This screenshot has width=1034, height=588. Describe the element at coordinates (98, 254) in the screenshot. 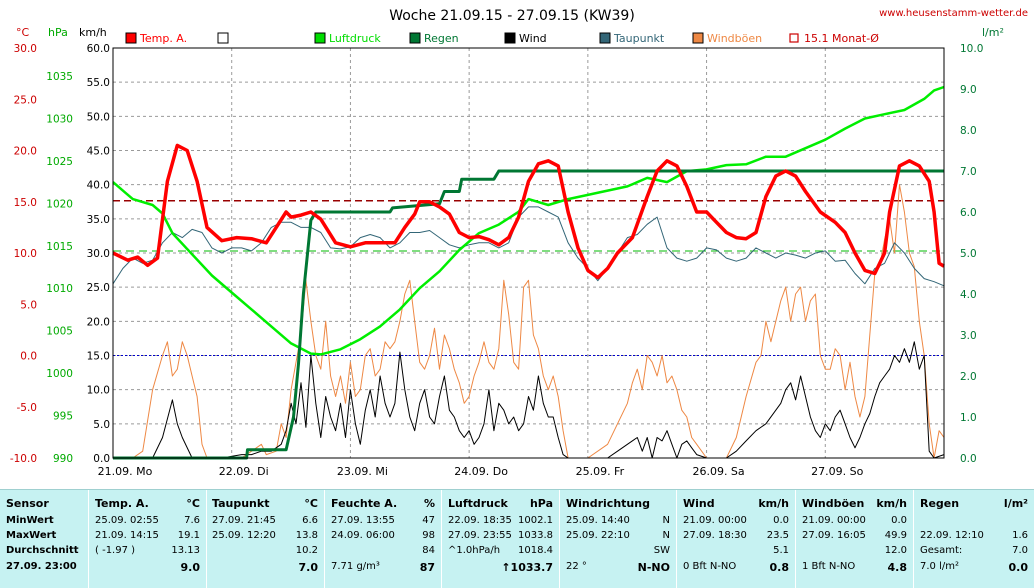

I see `tick-kmh: 30.0` at that location.